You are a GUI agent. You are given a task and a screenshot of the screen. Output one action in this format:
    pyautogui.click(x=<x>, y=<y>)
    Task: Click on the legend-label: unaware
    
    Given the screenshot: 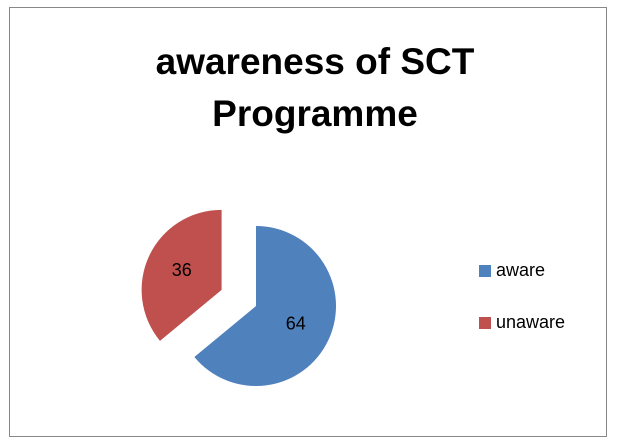 What is the action you would take?
    pyautogui.click(x=530, y=322)
    